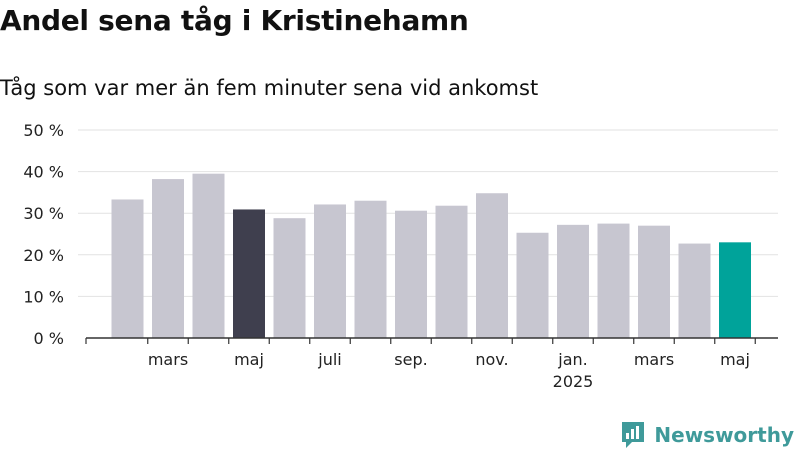 Image resolution: width=800 pixels, height=450 pixels. Describe the element at coordinates (43, 296) in the screenshot. I see `y-tick-label: 10 %` at that location.